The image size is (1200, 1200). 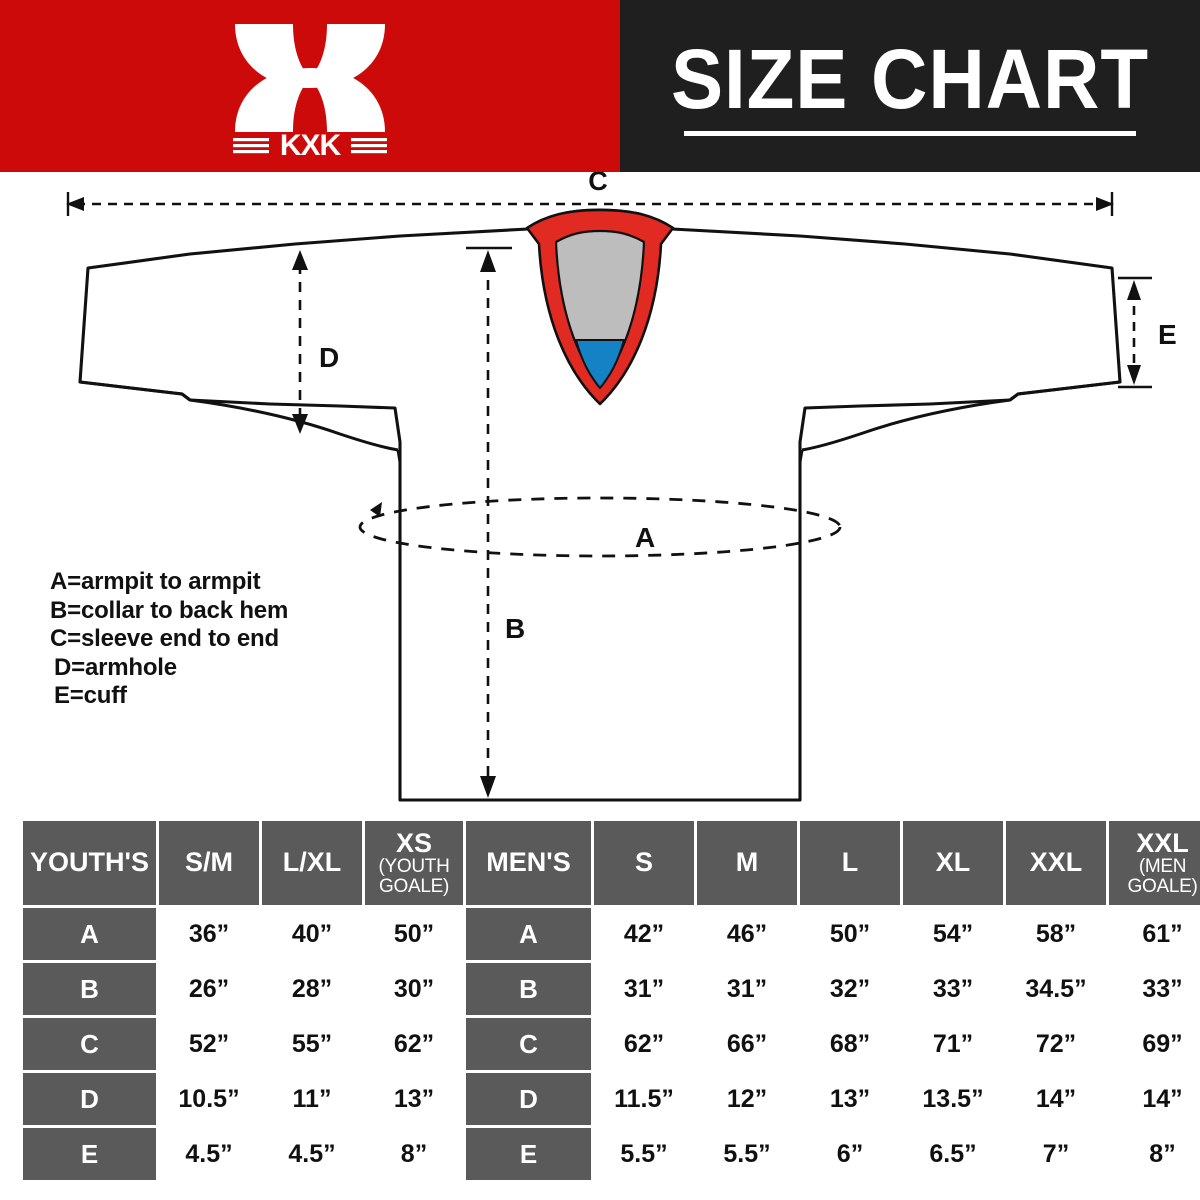 I want to click on col-header-l: L, so click(x=850, y=863).